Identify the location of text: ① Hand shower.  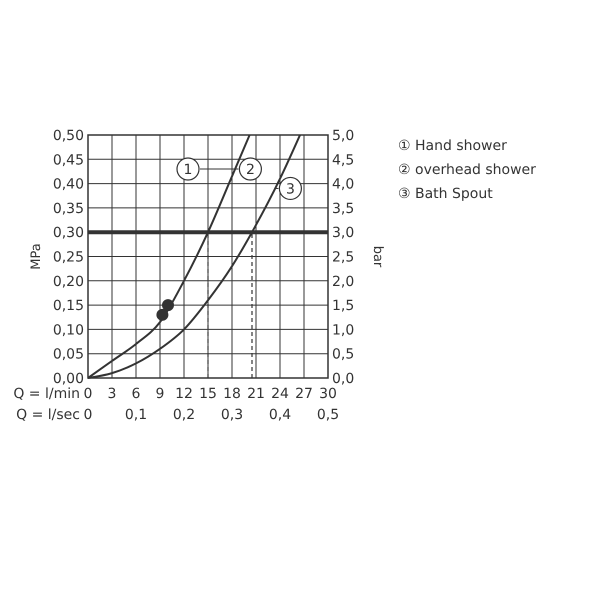
(453, 146).